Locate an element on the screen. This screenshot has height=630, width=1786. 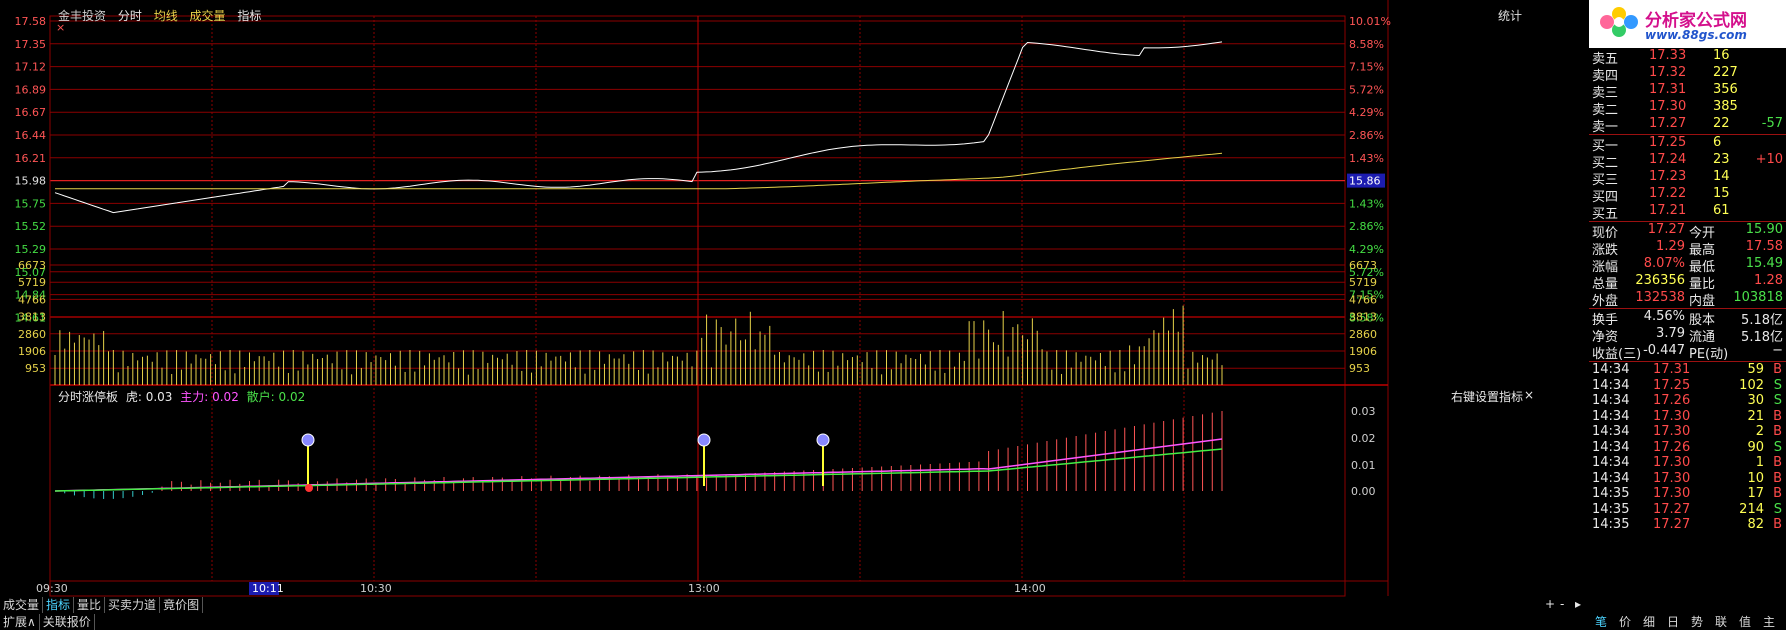
indicator-tick-label: 0.03 is located at coordinates (1363, 411).